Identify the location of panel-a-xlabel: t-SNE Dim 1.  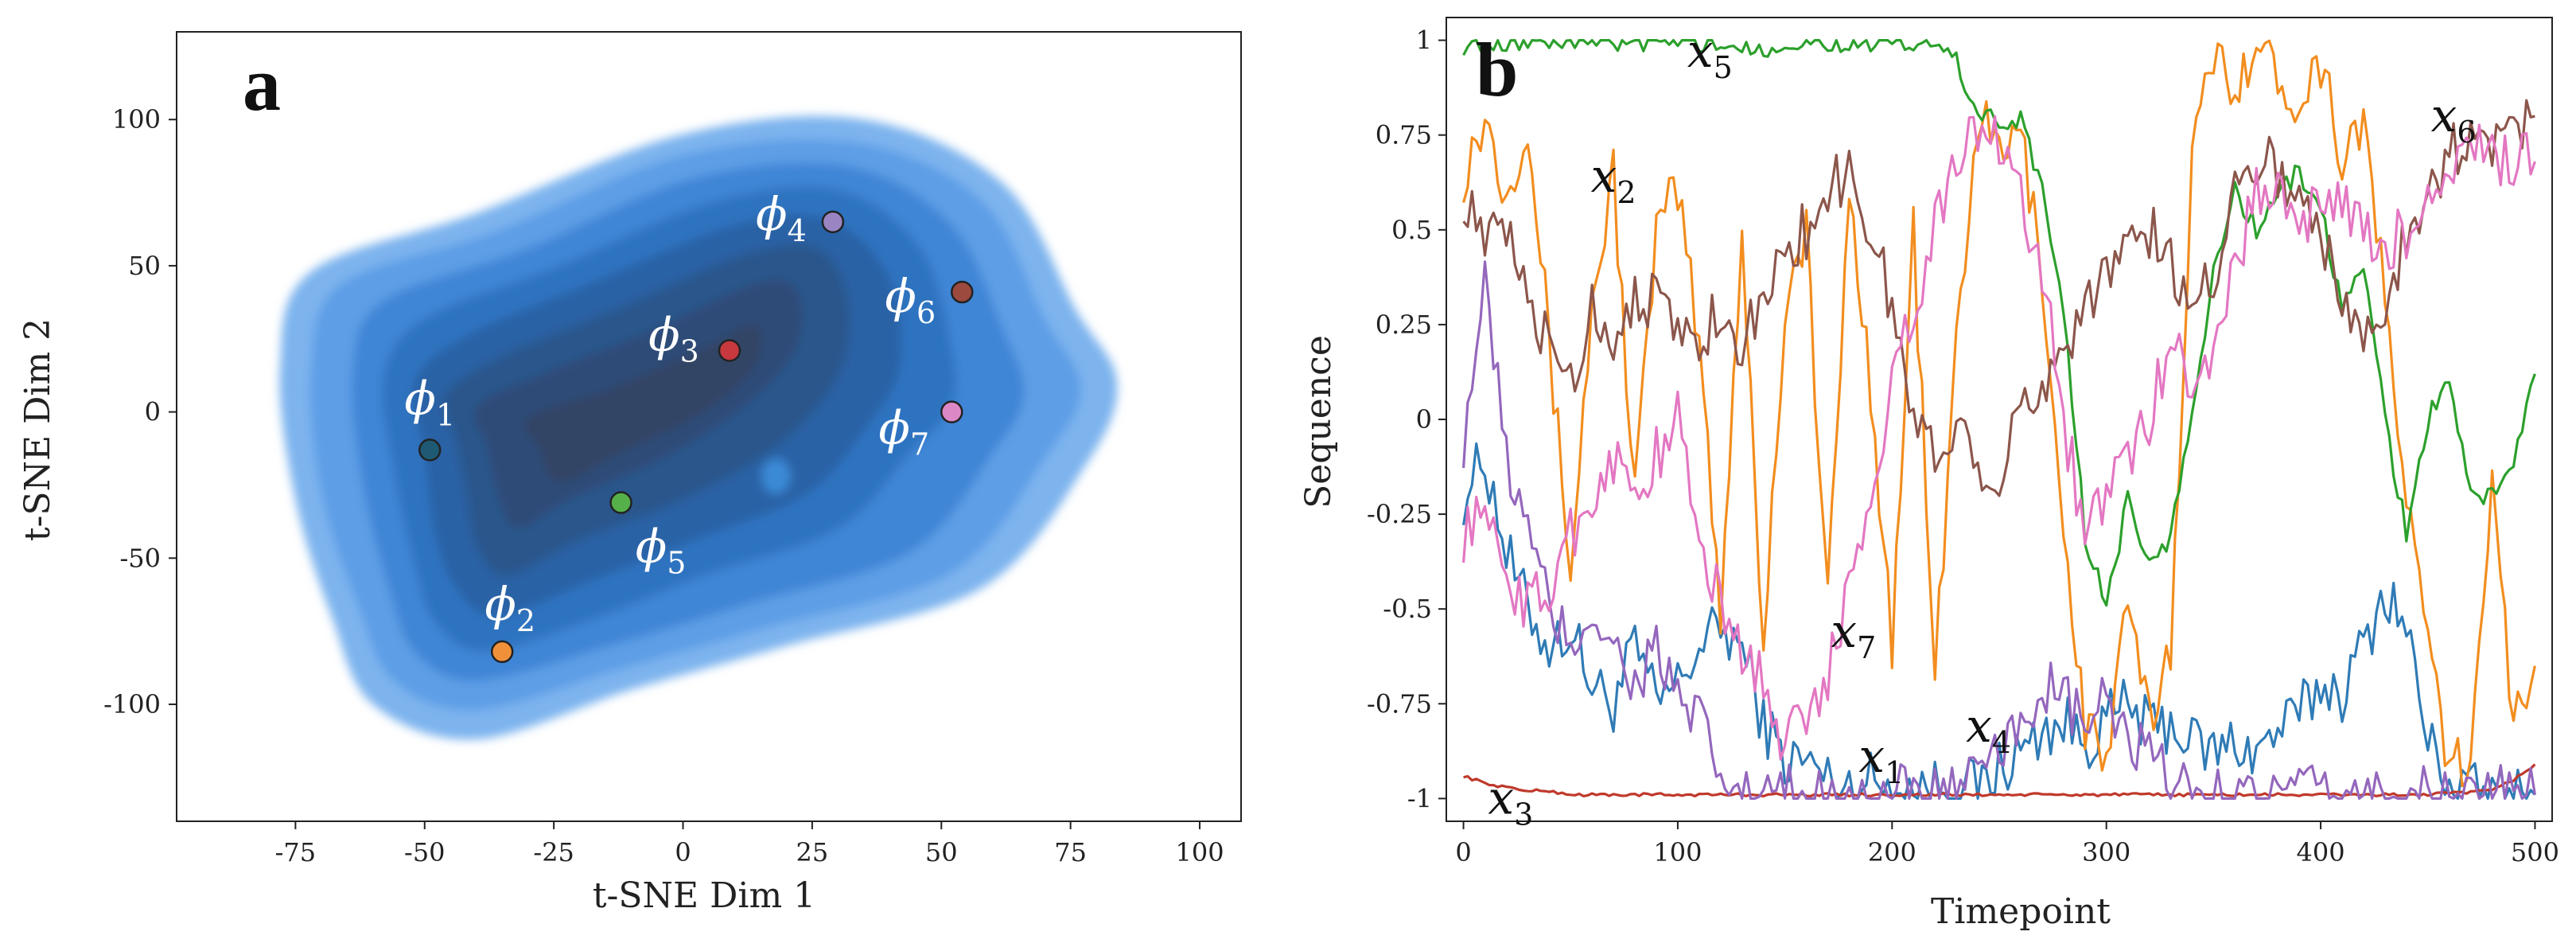
(704, 895).